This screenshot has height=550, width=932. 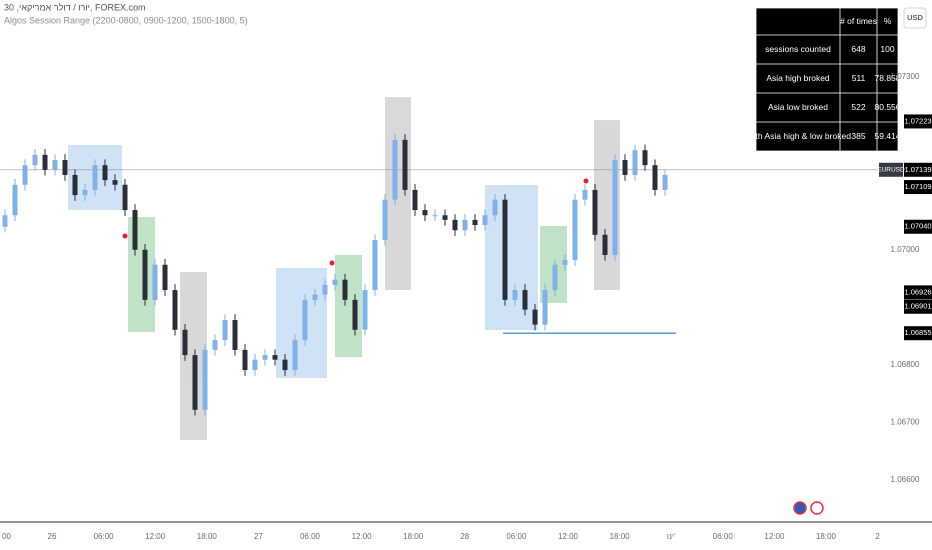 I want to click on table-cell: 648, so click(x=858, y=49).